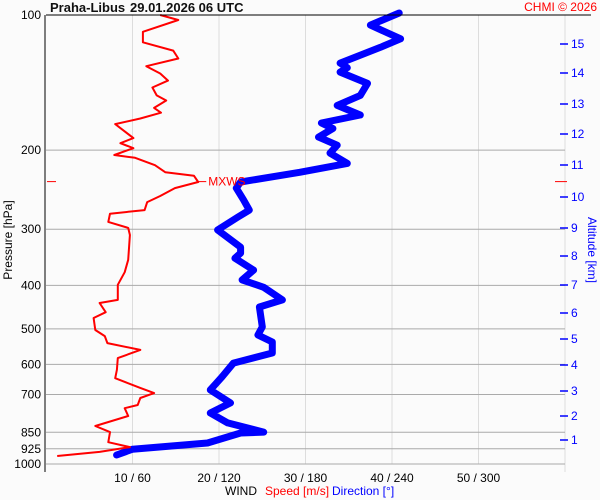  What do you see at coordinates (132, 478) in the screenshot?
I see `x-tick-label: 10 / 60` at bounding box center [132, 478].